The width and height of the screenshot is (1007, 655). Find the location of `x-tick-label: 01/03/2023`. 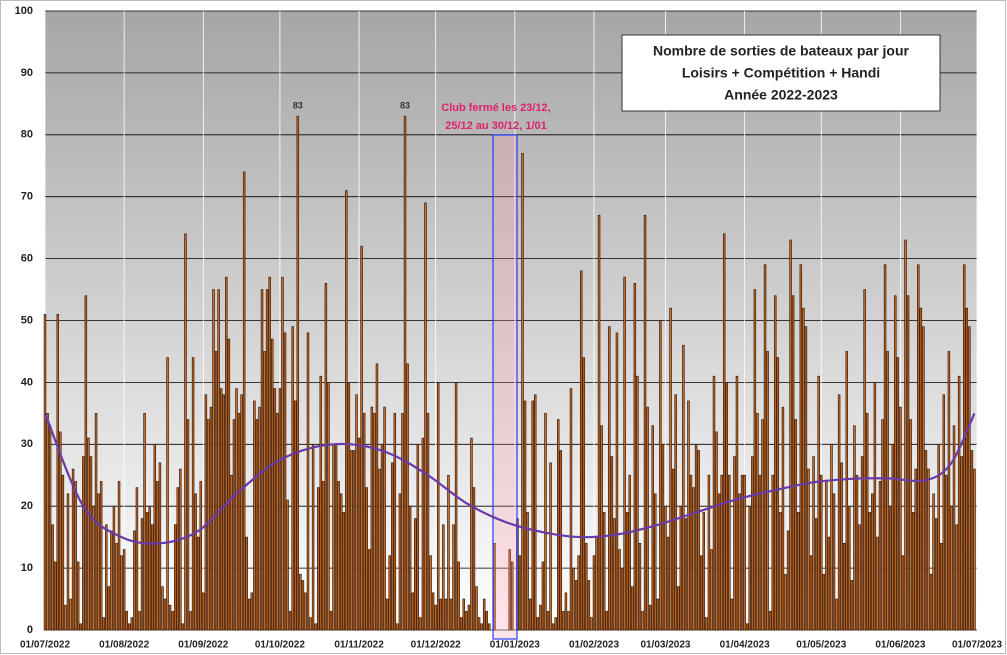

x-tick-label: 01/03/2023 is located at coordinates (665, 645).